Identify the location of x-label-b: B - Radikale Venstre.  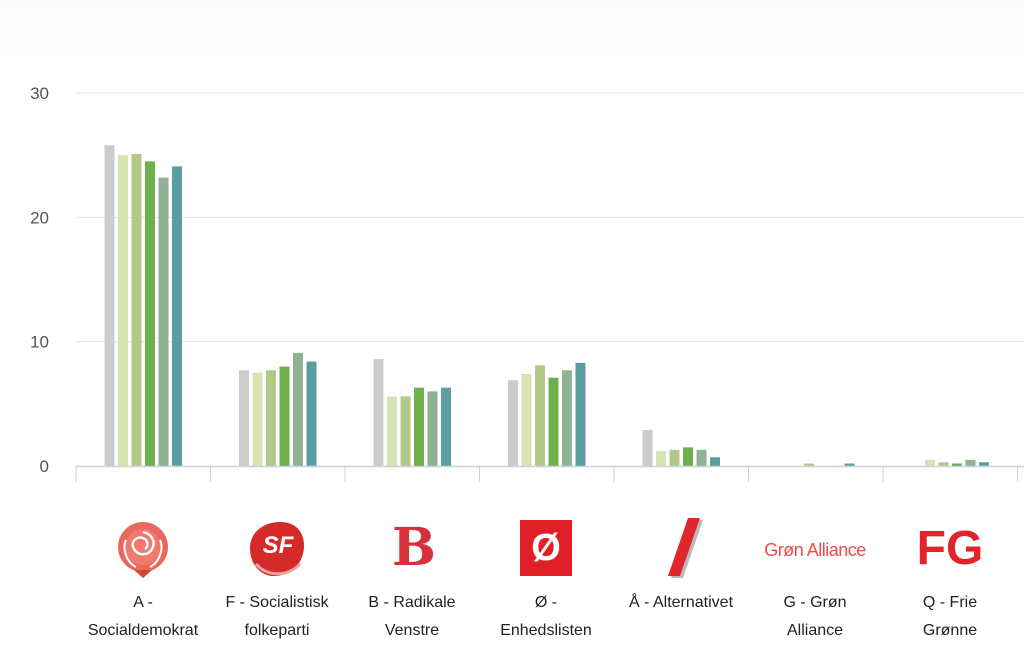
(412, 616).